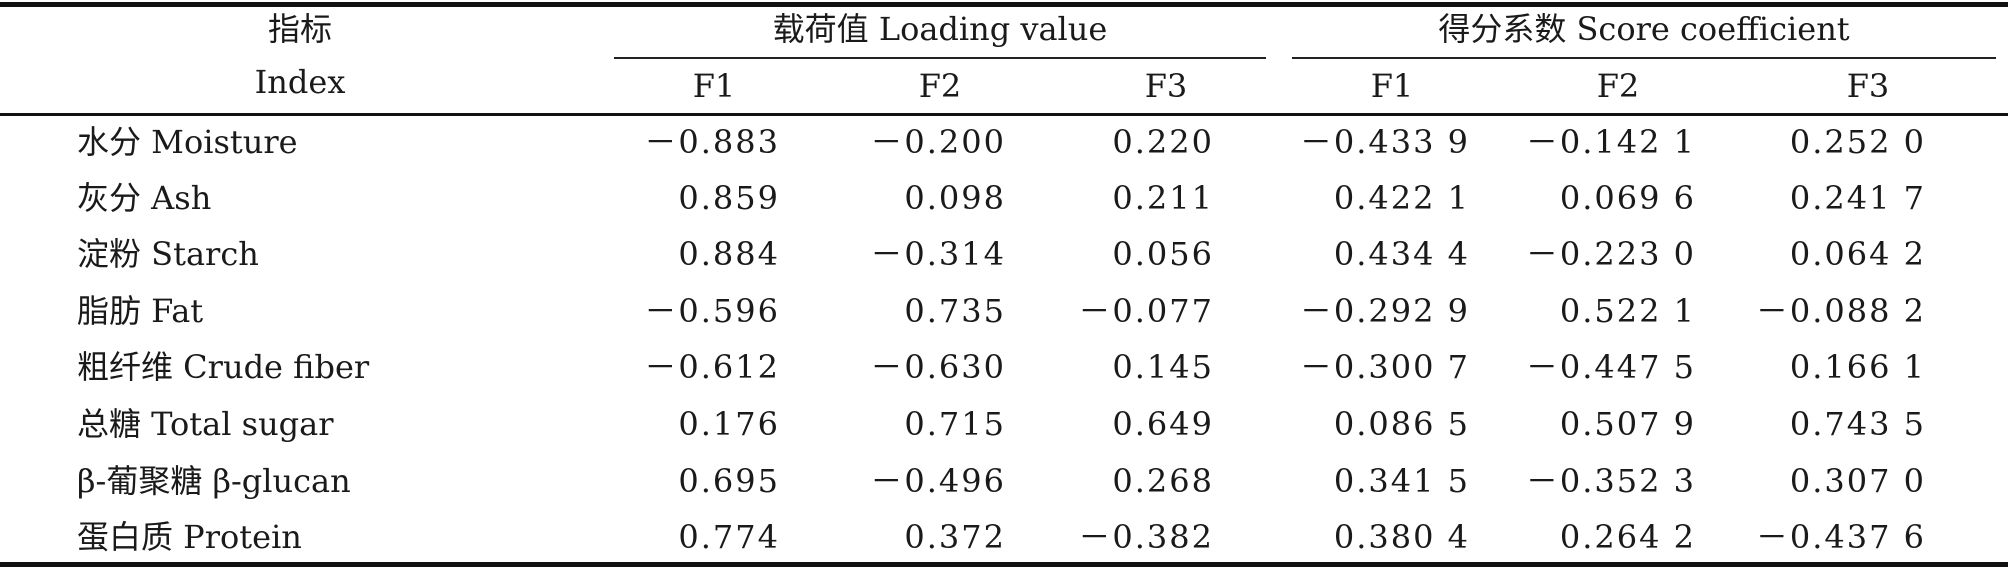  What do you see at coordinates (1610, 142) in the screenshot?
I see `value-cell: －0.142 1` at bounding box center [1610, 142].